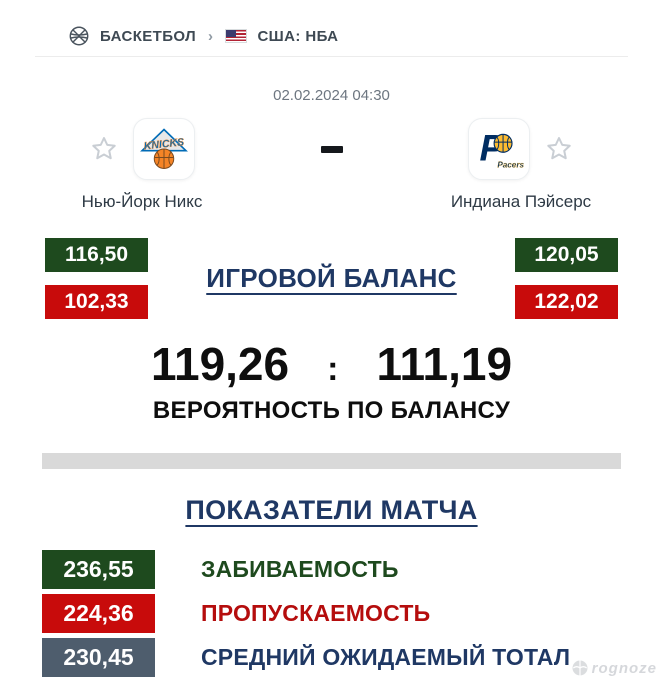 Image resolution: width=663 pixels, height=684 pixels. What do you see at coordinates (331, 149) in the screenshot?
I see `versus-dash` at bounding box center [331, 149].